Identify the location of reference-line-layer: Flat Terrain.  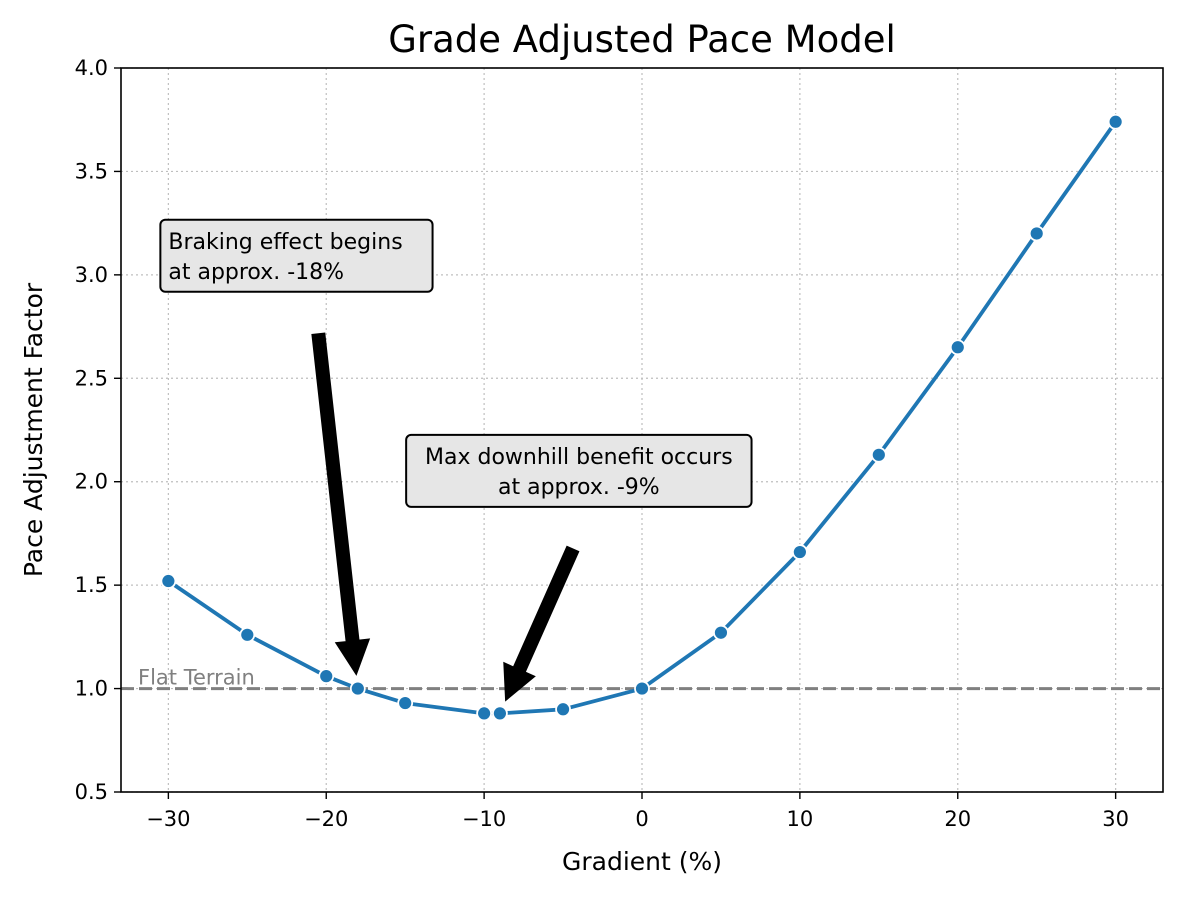
(642, 678).